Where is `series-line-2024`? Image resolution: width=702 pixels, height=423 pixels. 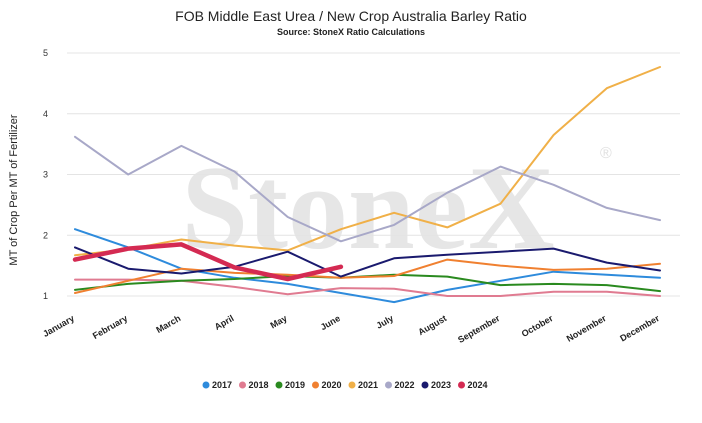
series-line-2024 is located at coordinates (208, 262).